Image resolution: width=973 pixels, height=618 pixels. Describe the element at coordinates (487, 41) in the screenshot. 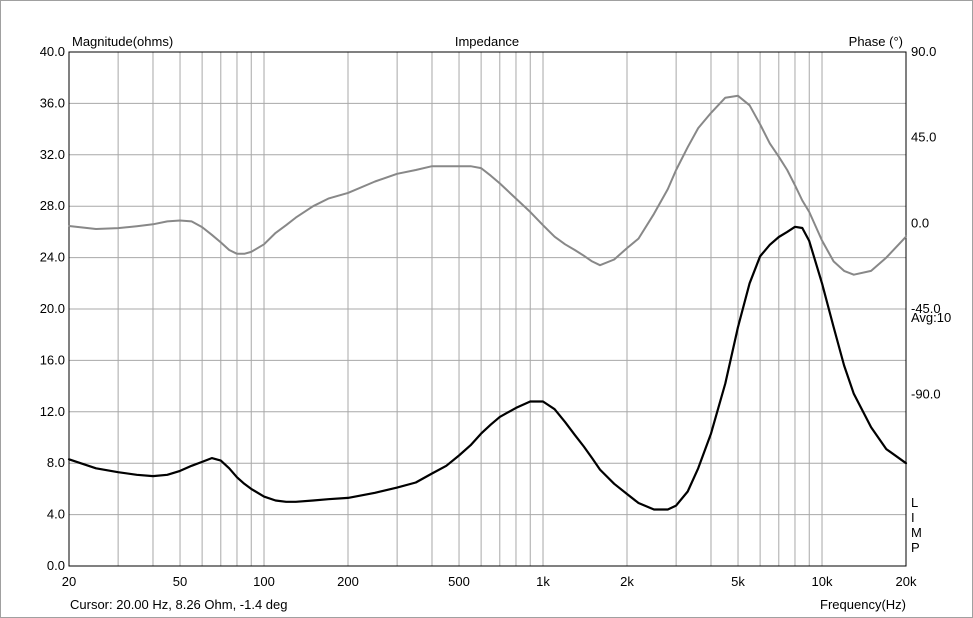

I see `chart-title: Impedance` at that location.